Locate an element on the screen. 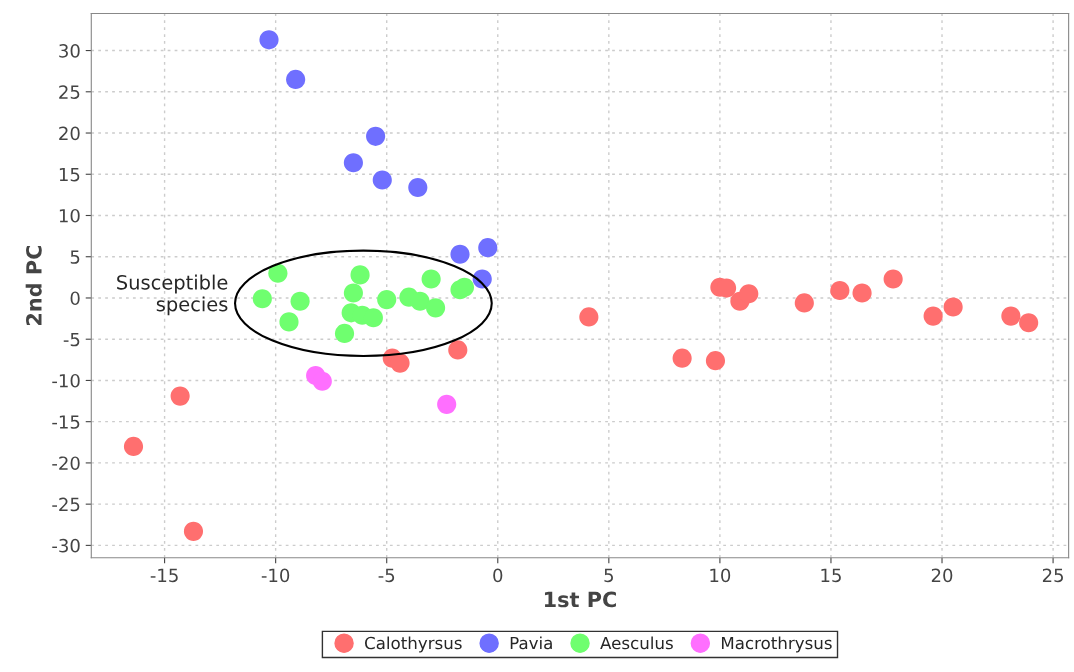  y-tick-label: -20 is located at coordinates (66, 463).